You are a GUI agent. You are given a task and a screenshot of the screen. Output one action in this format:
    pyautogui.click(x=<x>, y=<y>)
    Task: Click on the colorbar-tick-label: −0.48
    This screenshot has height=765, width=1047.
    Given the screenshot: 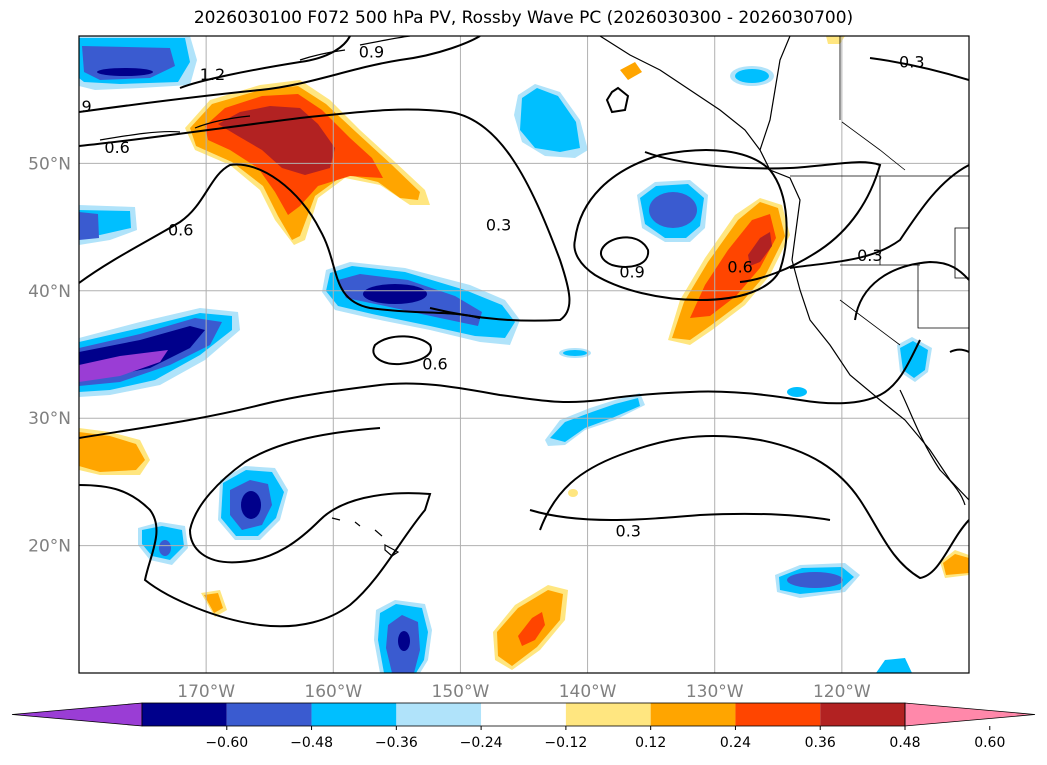 What is the action you would take?
    pyautogui.click(x=311, y=743)
    